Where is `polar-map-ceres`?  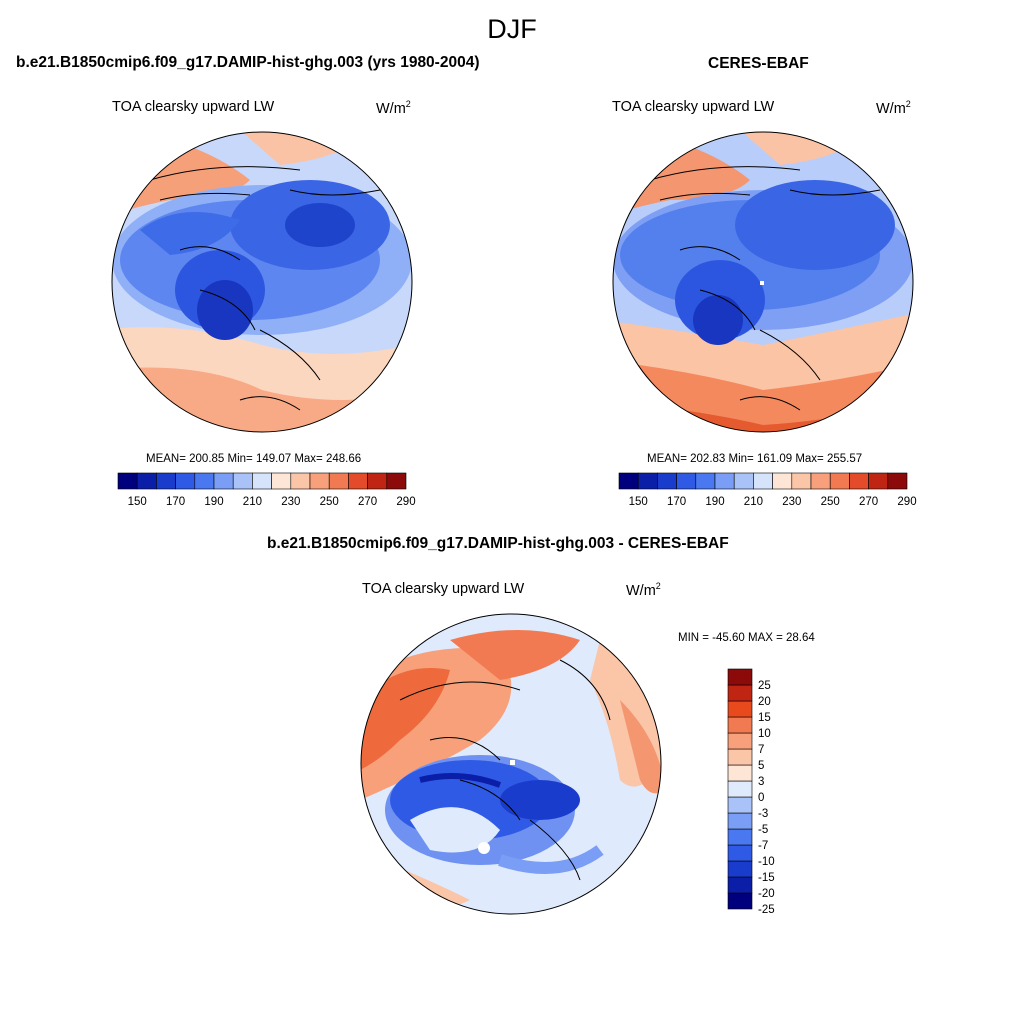 polar-map-ceres is located at coordinates (763, 282).